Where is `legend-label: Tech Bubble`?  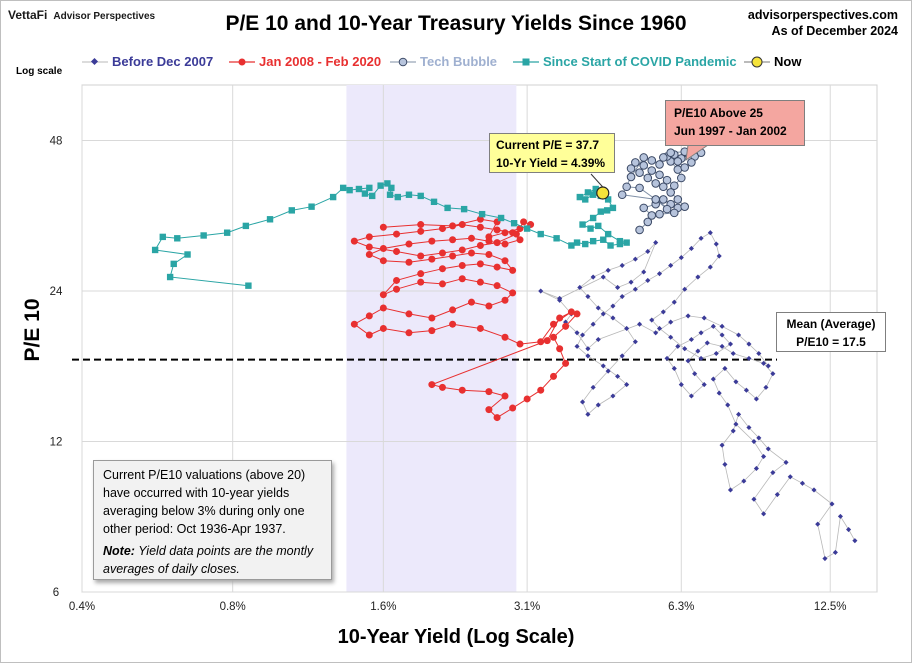
legend-label: Tech Bubble is located at coordinates (459, 61).